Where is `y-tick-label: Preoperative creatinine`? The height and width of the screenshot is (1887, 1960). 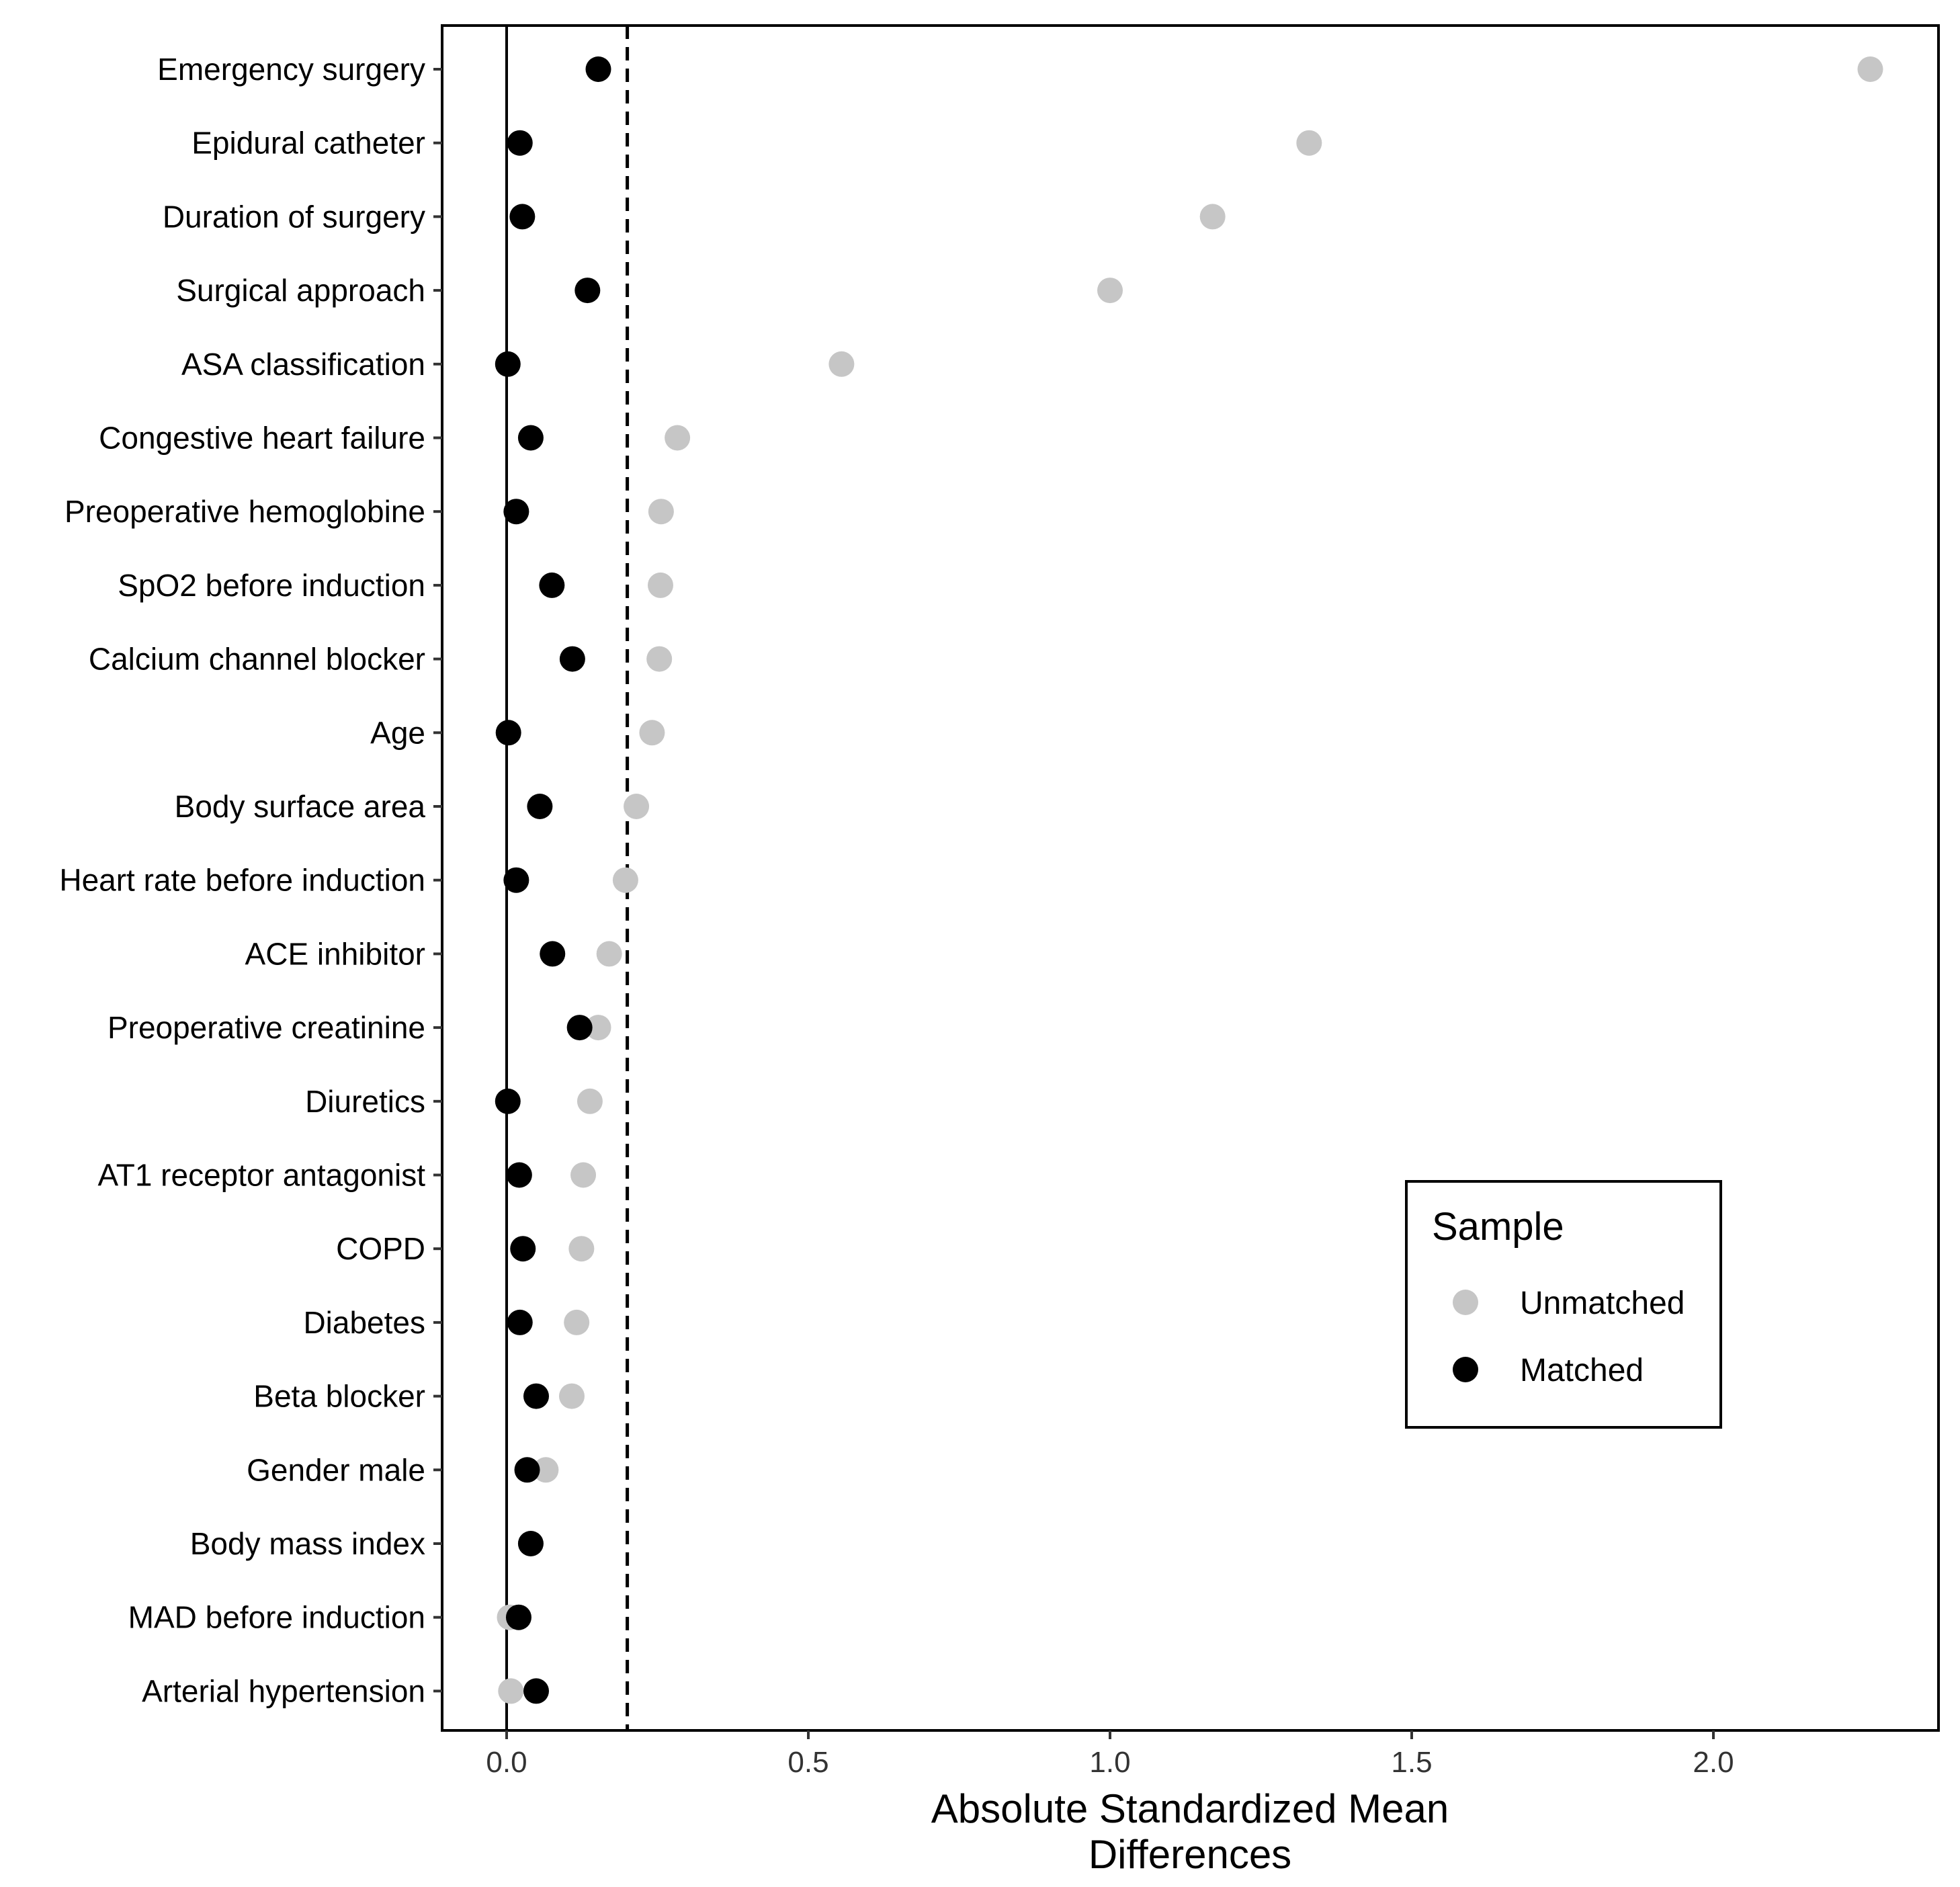
y-tick-label: Preoperative creatinine is located at coordinates (266, 1027).